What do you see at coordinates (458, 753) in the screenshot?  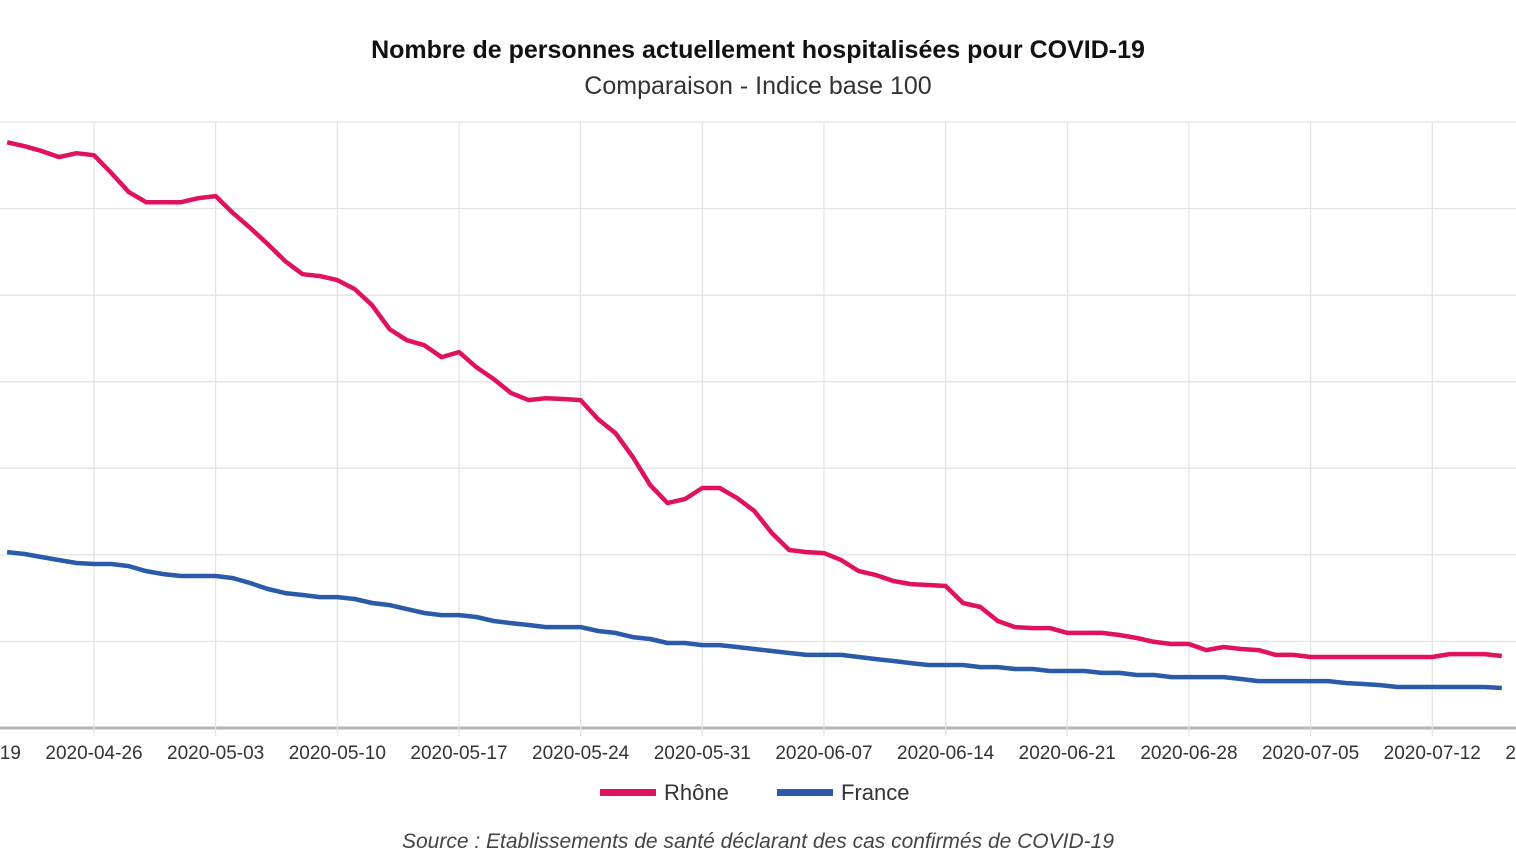 I see `x-tick-label: 2020-05-17` at bounding box center [458, 753].